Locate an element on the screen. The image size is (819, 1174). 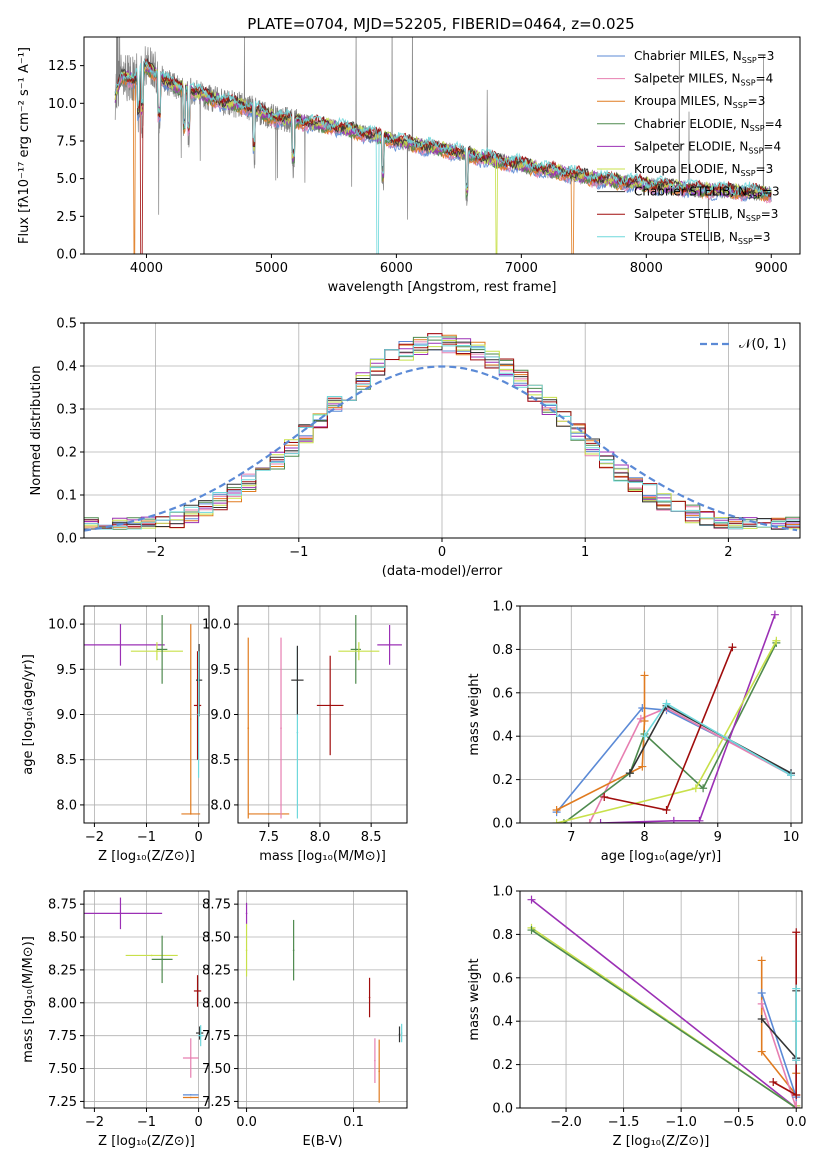
y-tick-label: 0.6 is located at coordinates (502, 978).